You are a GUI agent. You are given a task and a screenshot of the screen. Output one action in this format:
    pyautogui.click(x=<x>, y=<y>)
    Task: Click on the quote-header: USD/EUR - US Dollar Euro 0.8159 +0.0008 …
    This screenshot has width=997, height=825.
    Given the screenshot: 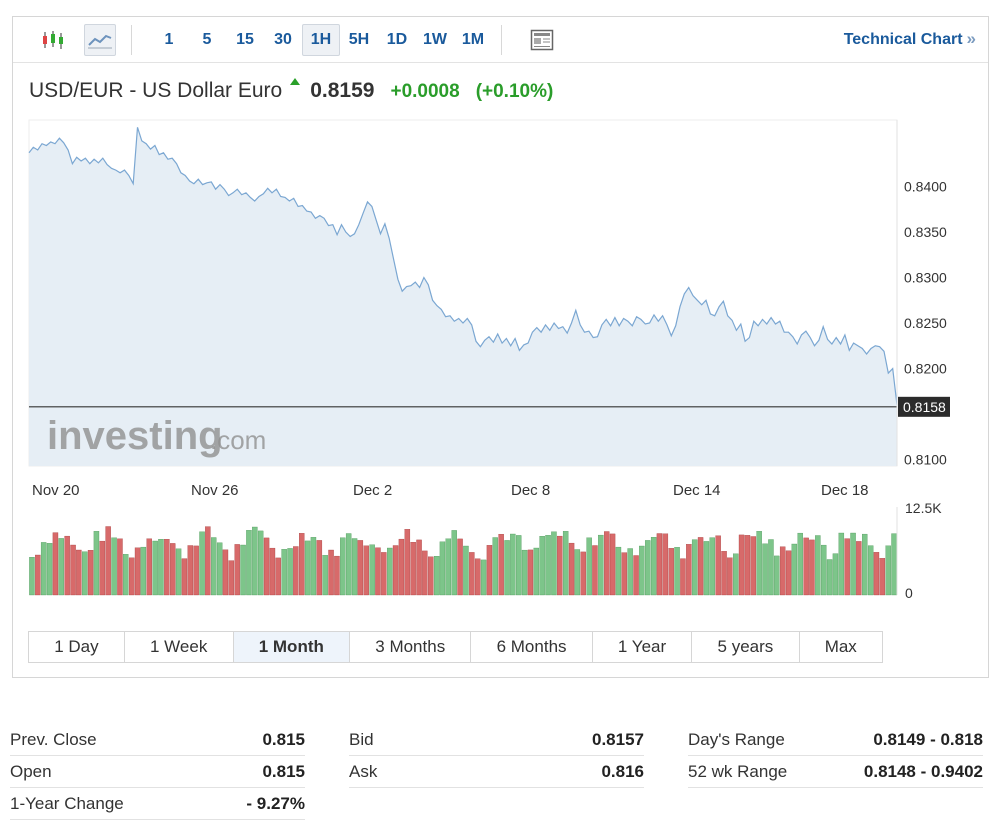 What is the action you would take?
    pyautogui.click(x=291, y=91)
    